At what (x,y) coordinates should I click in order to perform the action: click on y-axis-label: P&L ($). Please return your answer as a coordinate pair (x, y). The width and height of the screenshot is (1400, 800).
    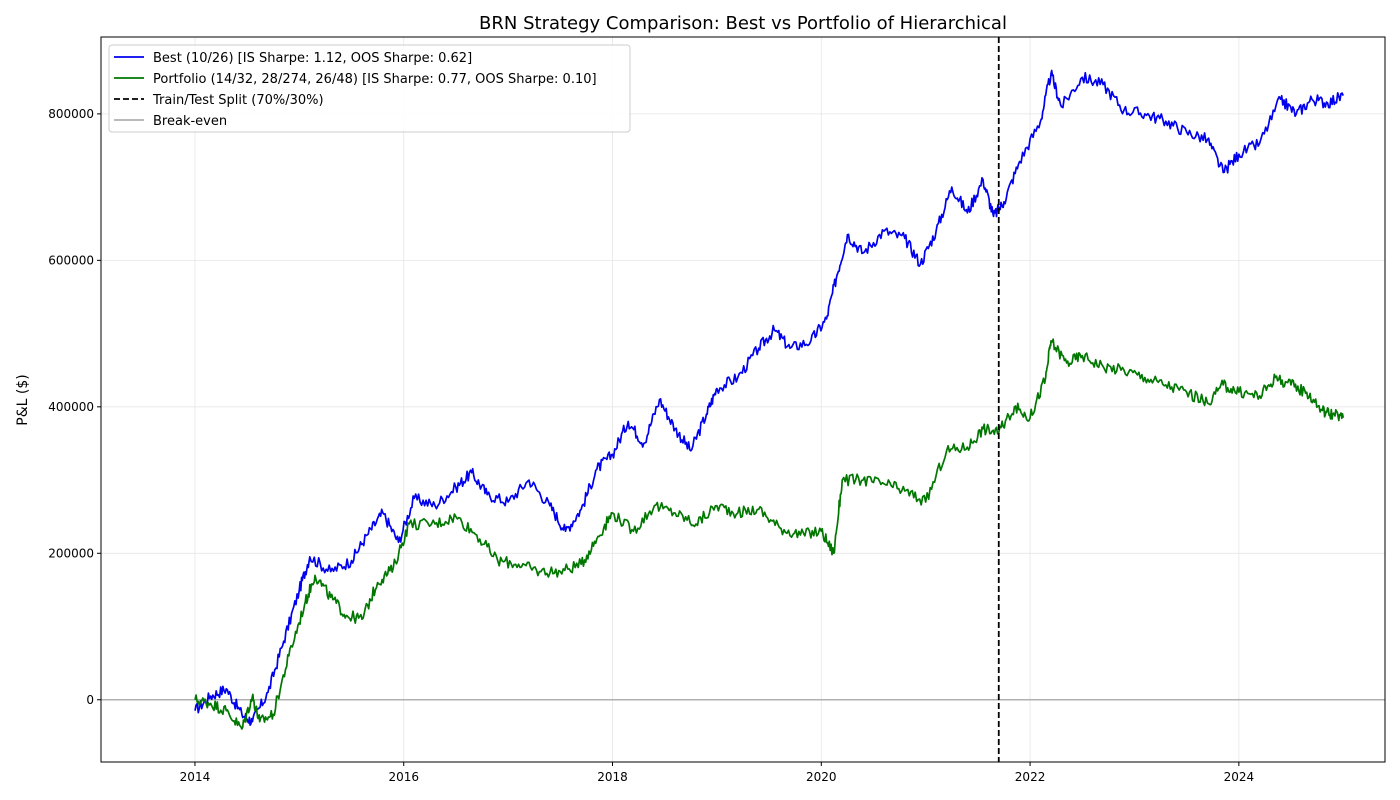
    Looking at the image, I should click on (23, 399).